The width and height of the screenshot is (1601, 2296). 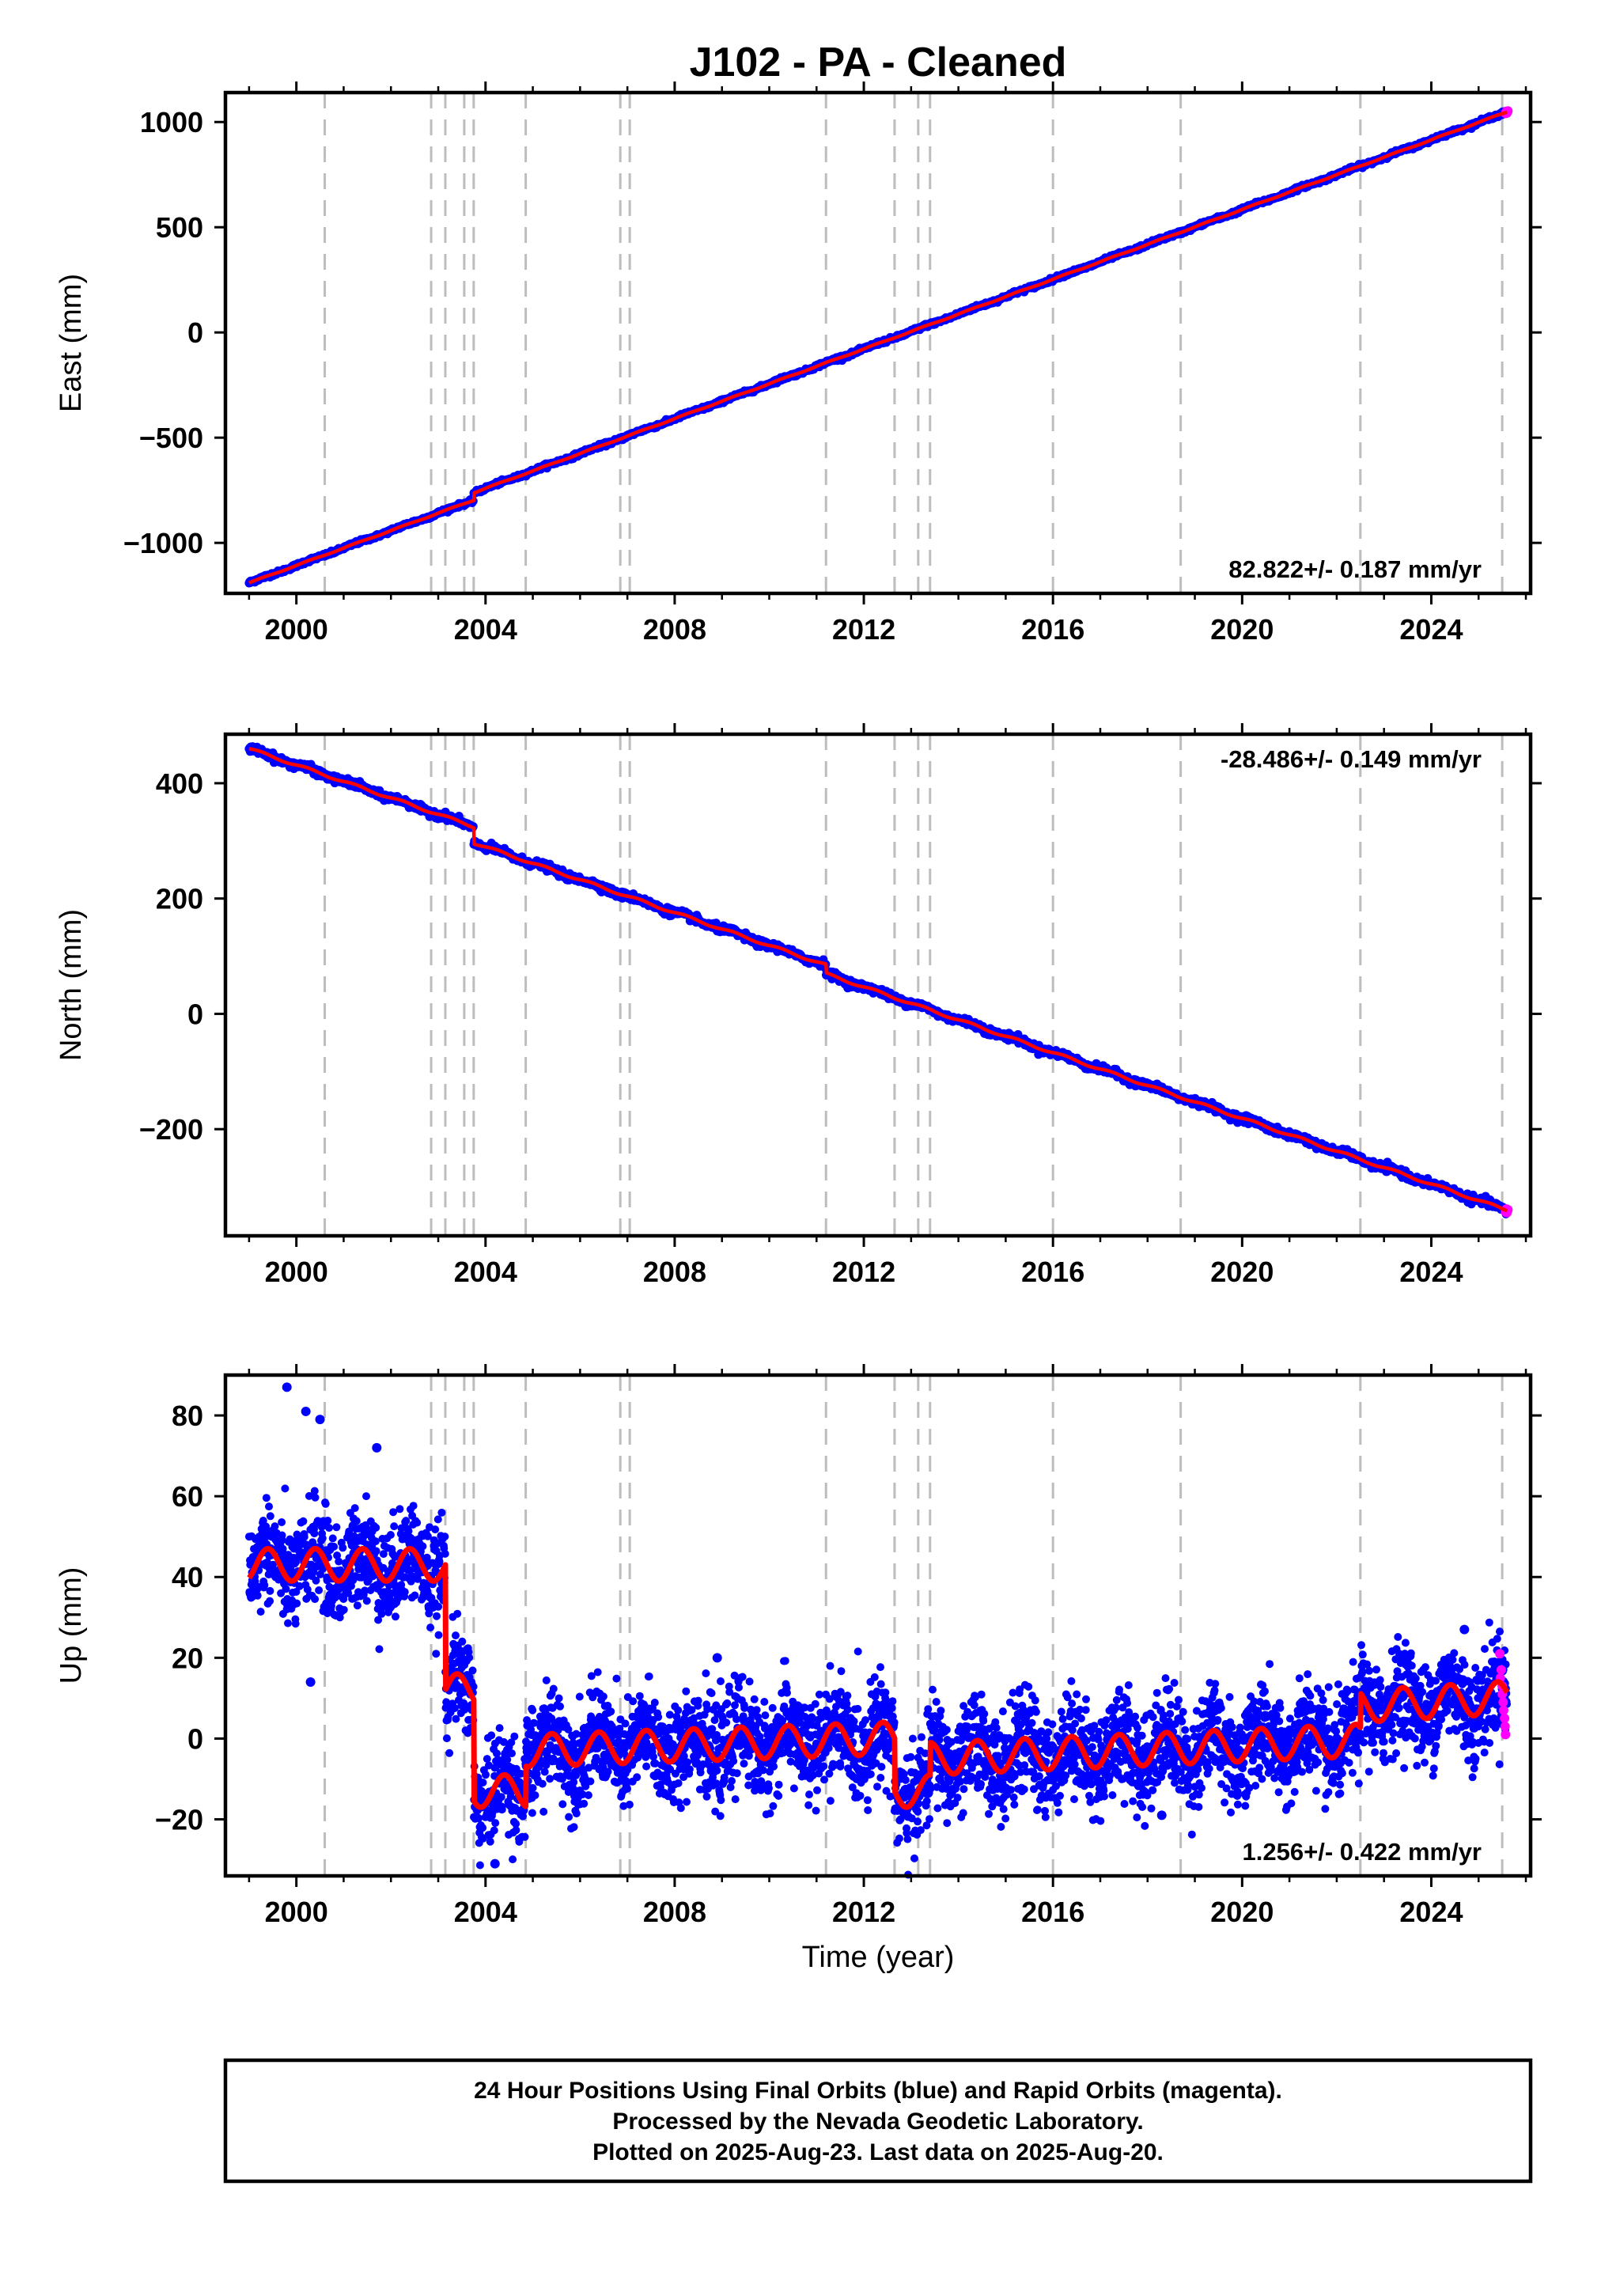 I want to click on north-y-axis-label: North (mm), so click(x=71, y=985).